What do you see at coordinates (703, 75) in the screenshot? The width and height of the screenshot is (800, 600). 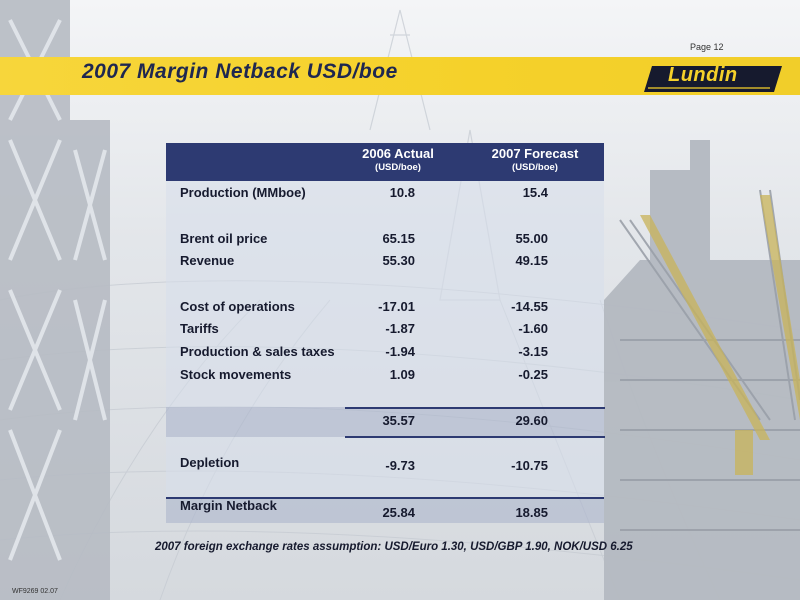 I see `logo-text: Lundin` at bounding box center [703, 75].